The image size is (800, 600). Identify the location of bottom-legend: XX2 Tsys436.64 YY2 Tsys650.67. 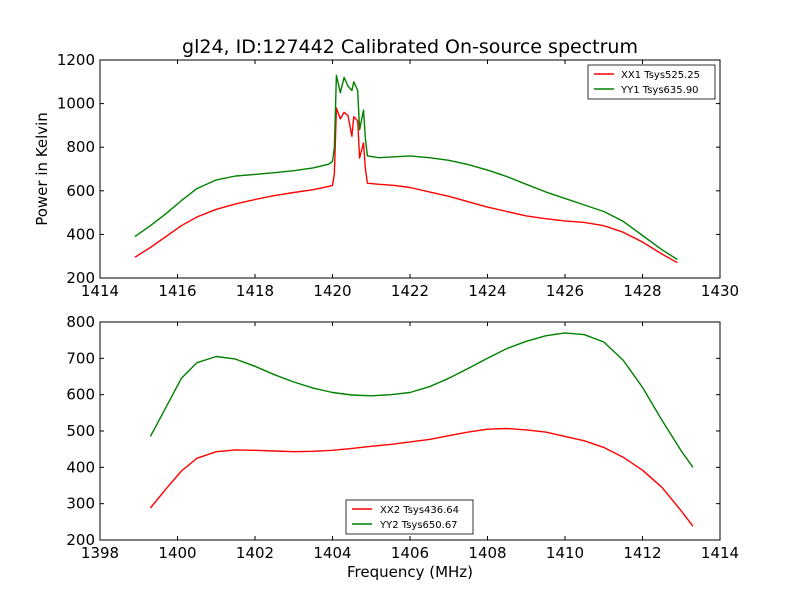
(409, 517).